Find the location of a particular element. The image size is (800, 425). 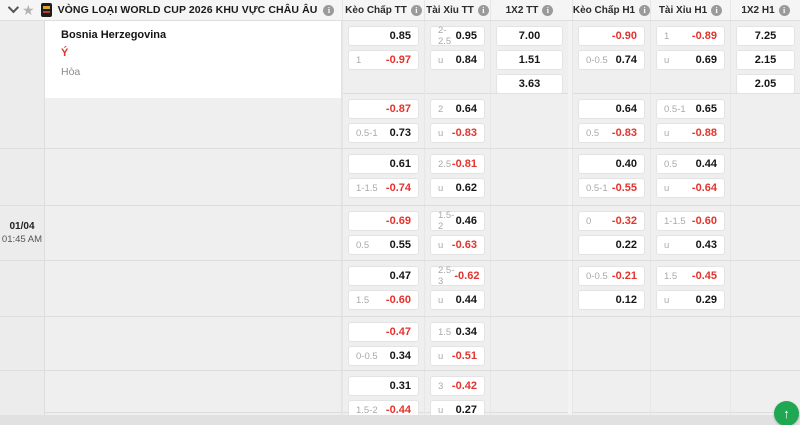

odds-box: u 0.43 is located at coordinates (690, 245).